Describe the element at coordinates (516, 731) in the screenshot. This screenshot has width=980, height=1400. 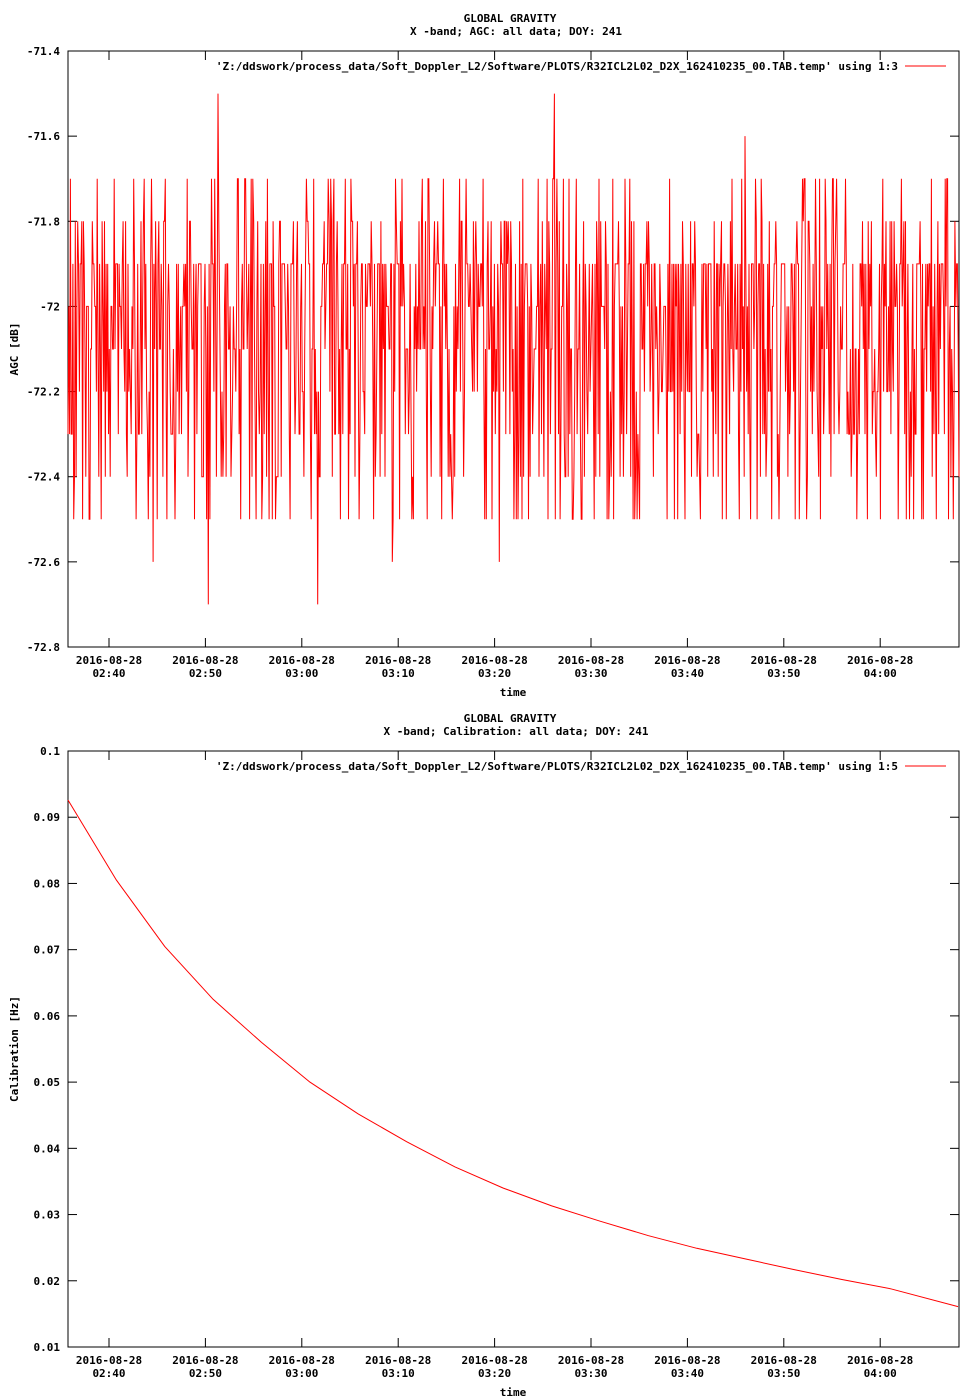
I see `calibration-chart-subtitle: X -band; Calibration: all data; DOY: 241` at that location.